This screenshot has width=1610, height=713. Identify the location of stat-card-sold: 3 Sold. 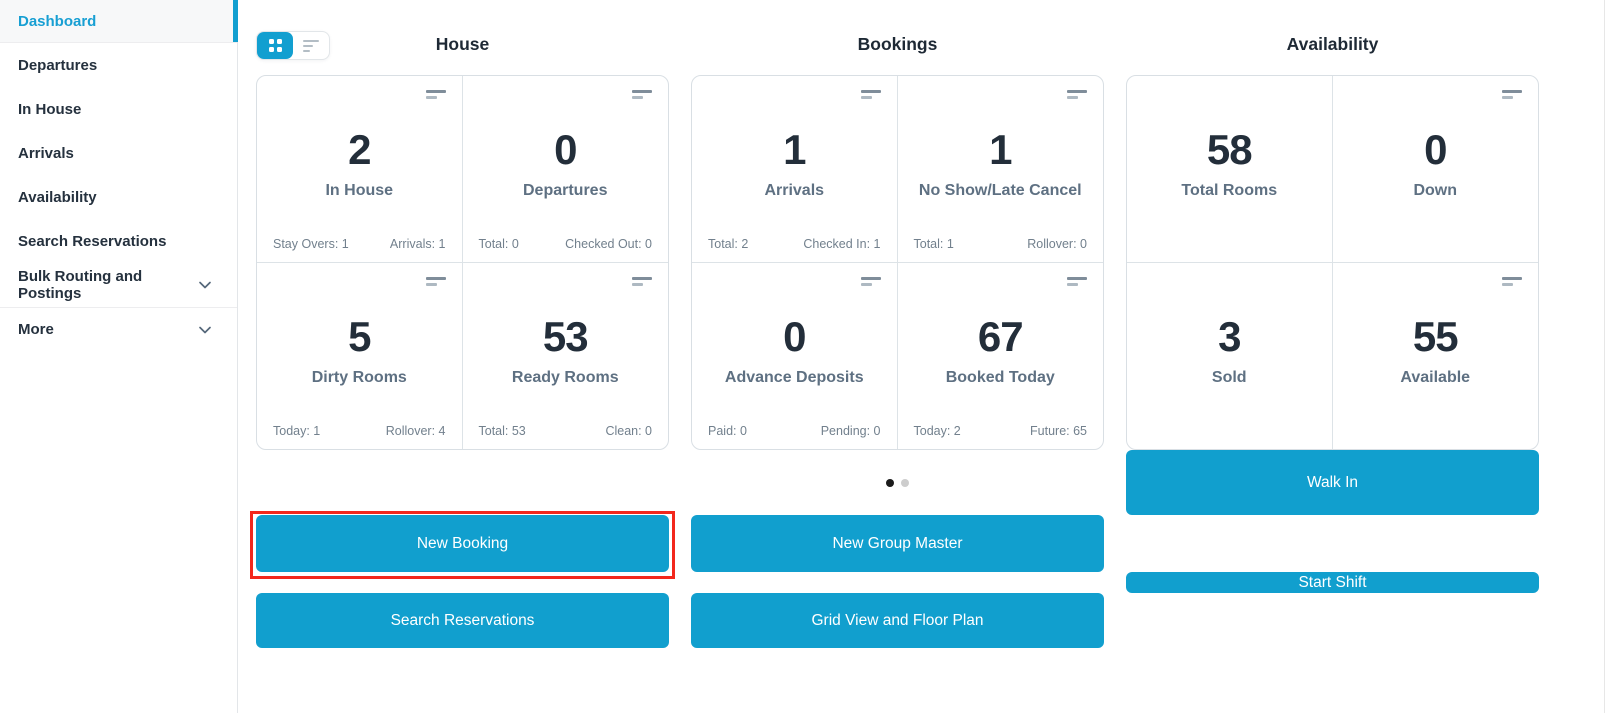
(1230, 355).